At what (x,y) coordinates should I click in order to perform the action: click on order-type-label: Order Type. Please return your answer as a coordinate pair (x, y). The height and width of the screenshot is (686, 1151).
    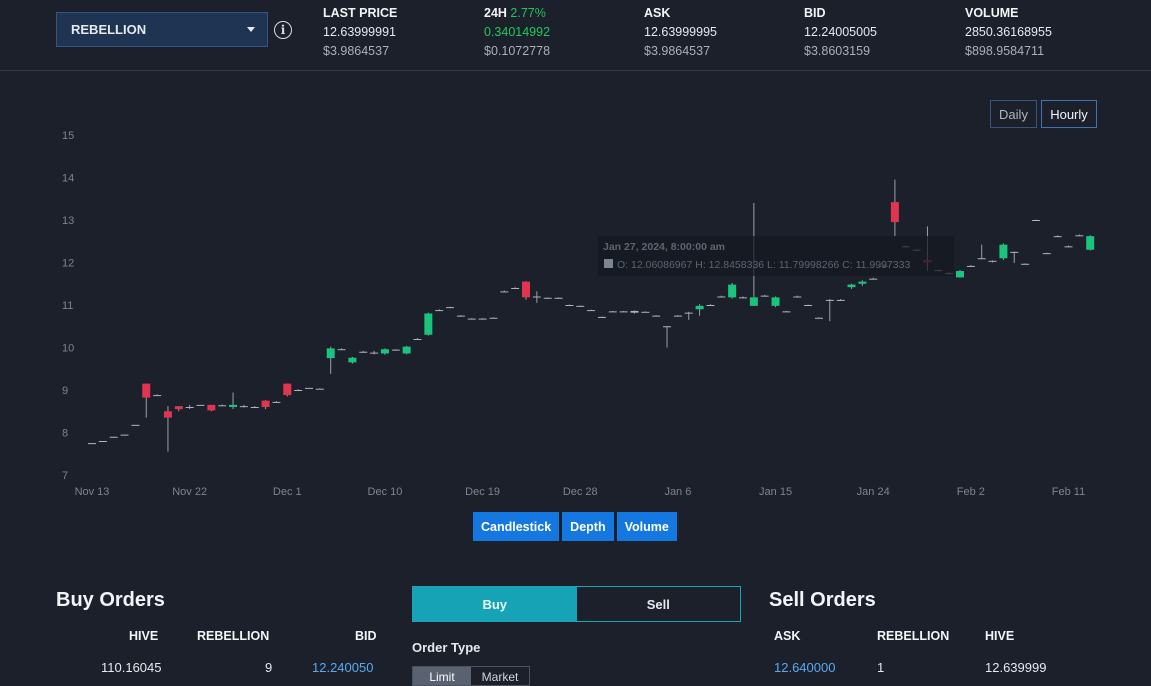
    Looking at the image, I should click on (446, 647).